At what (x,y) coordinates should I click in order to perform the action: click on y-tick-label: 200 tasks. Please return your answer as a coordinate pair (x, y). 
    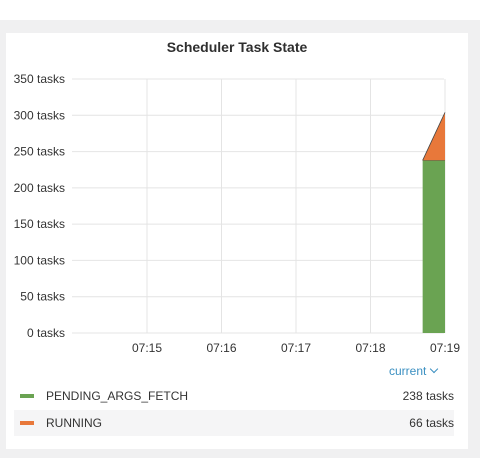
    Looking at the image, I should click on (39, 188).